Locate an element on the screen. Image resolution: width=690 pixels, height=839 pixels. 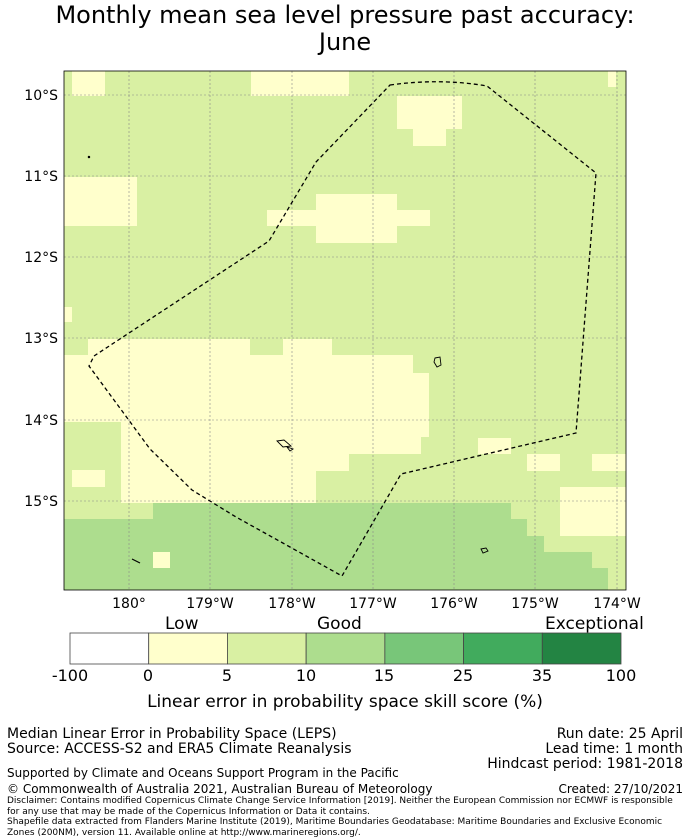
lon-label: 176°W is located at coordinates (454, 604).